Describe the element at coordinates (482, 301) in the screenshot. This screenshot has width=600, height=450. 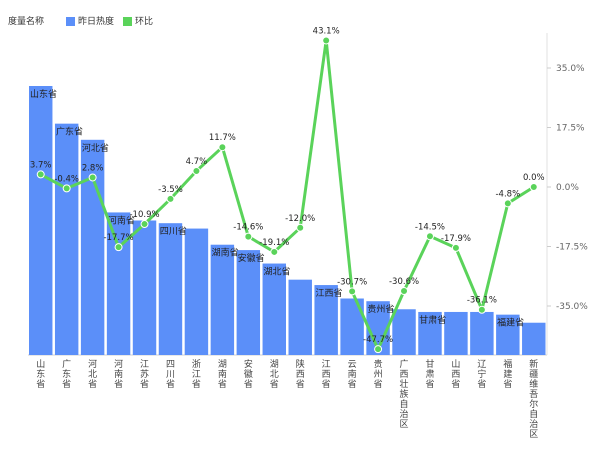
I see `line-point-label: -36.1%` at that location.